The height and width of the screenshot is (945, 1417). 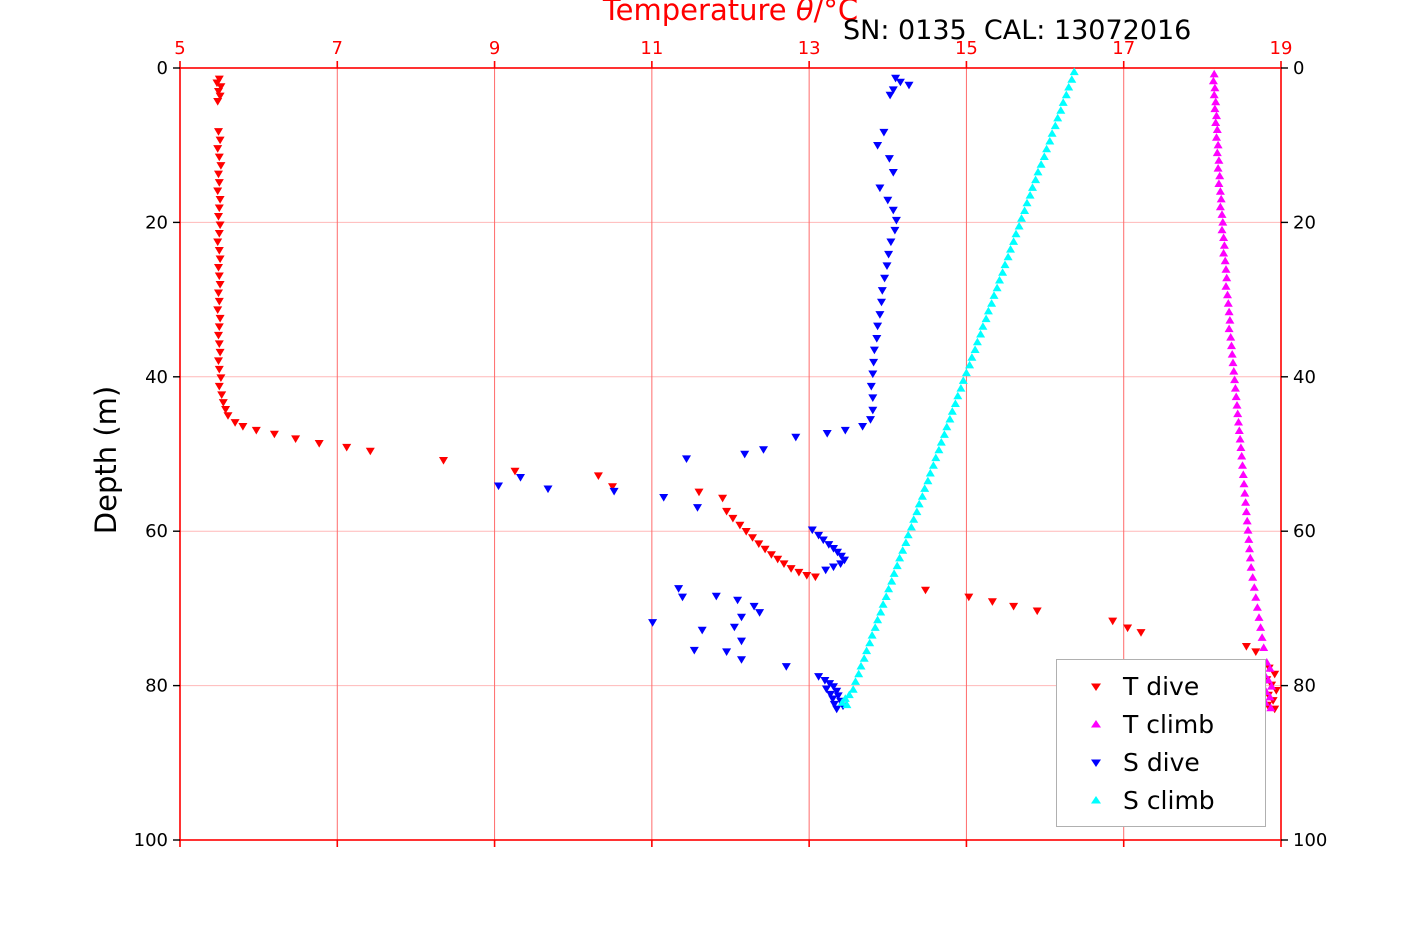 What do you see at coordinates (804, 13) in the screenshot?
I see `theta-symbol: θ` at bounding box center [804, 13].